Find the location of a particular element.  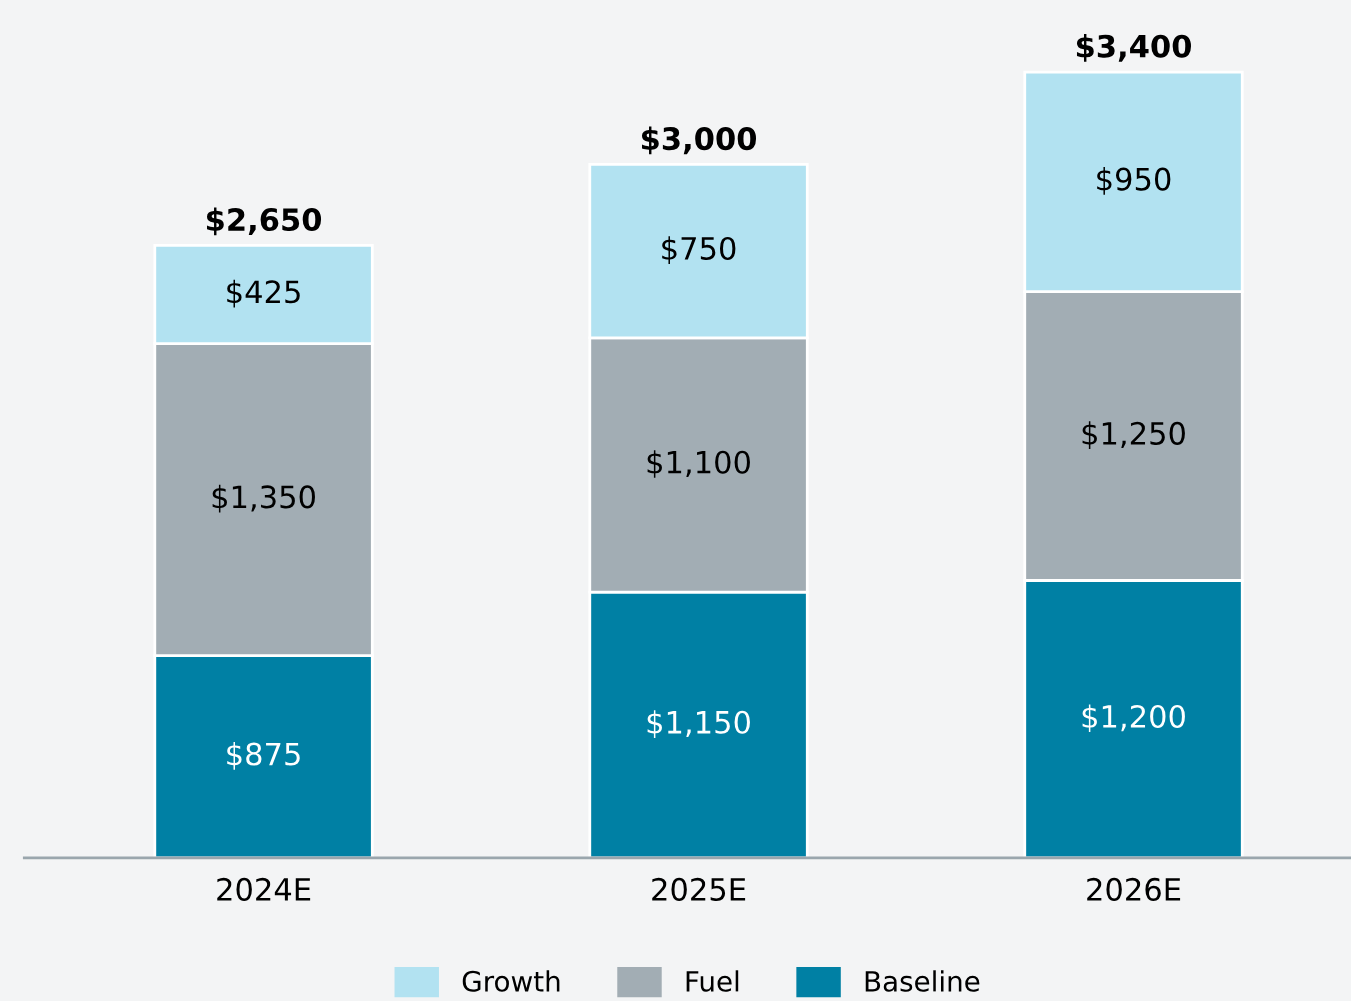

data-label: $1,200 is located at coordinates (1133, 718).